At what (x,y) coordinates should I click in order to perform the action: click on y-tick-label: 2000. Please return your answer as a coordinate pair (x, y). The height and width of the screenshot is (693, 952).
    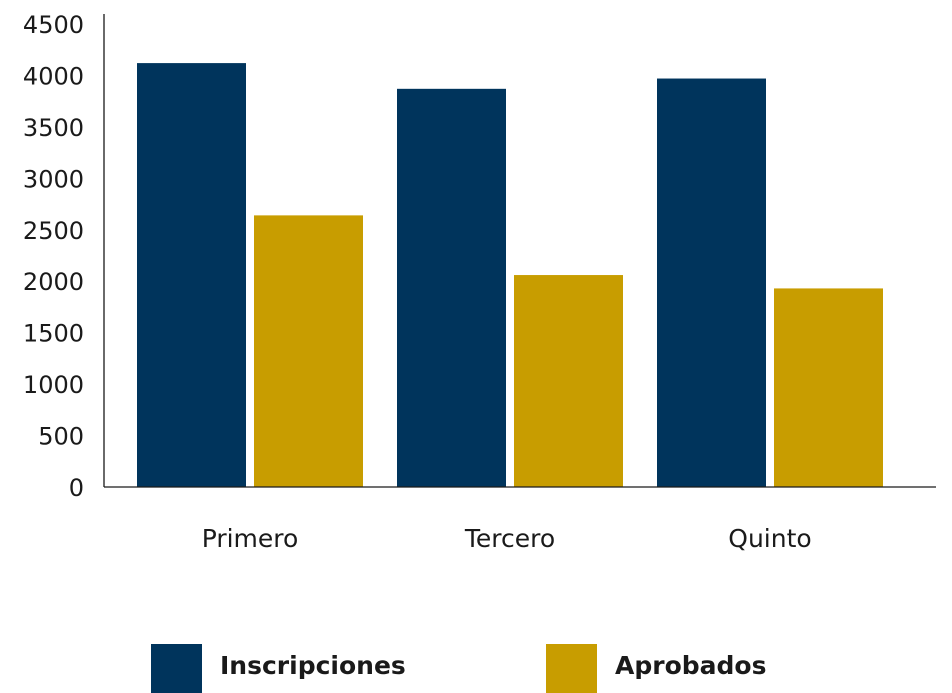
    Looking at the image, I should click on (53, 282).